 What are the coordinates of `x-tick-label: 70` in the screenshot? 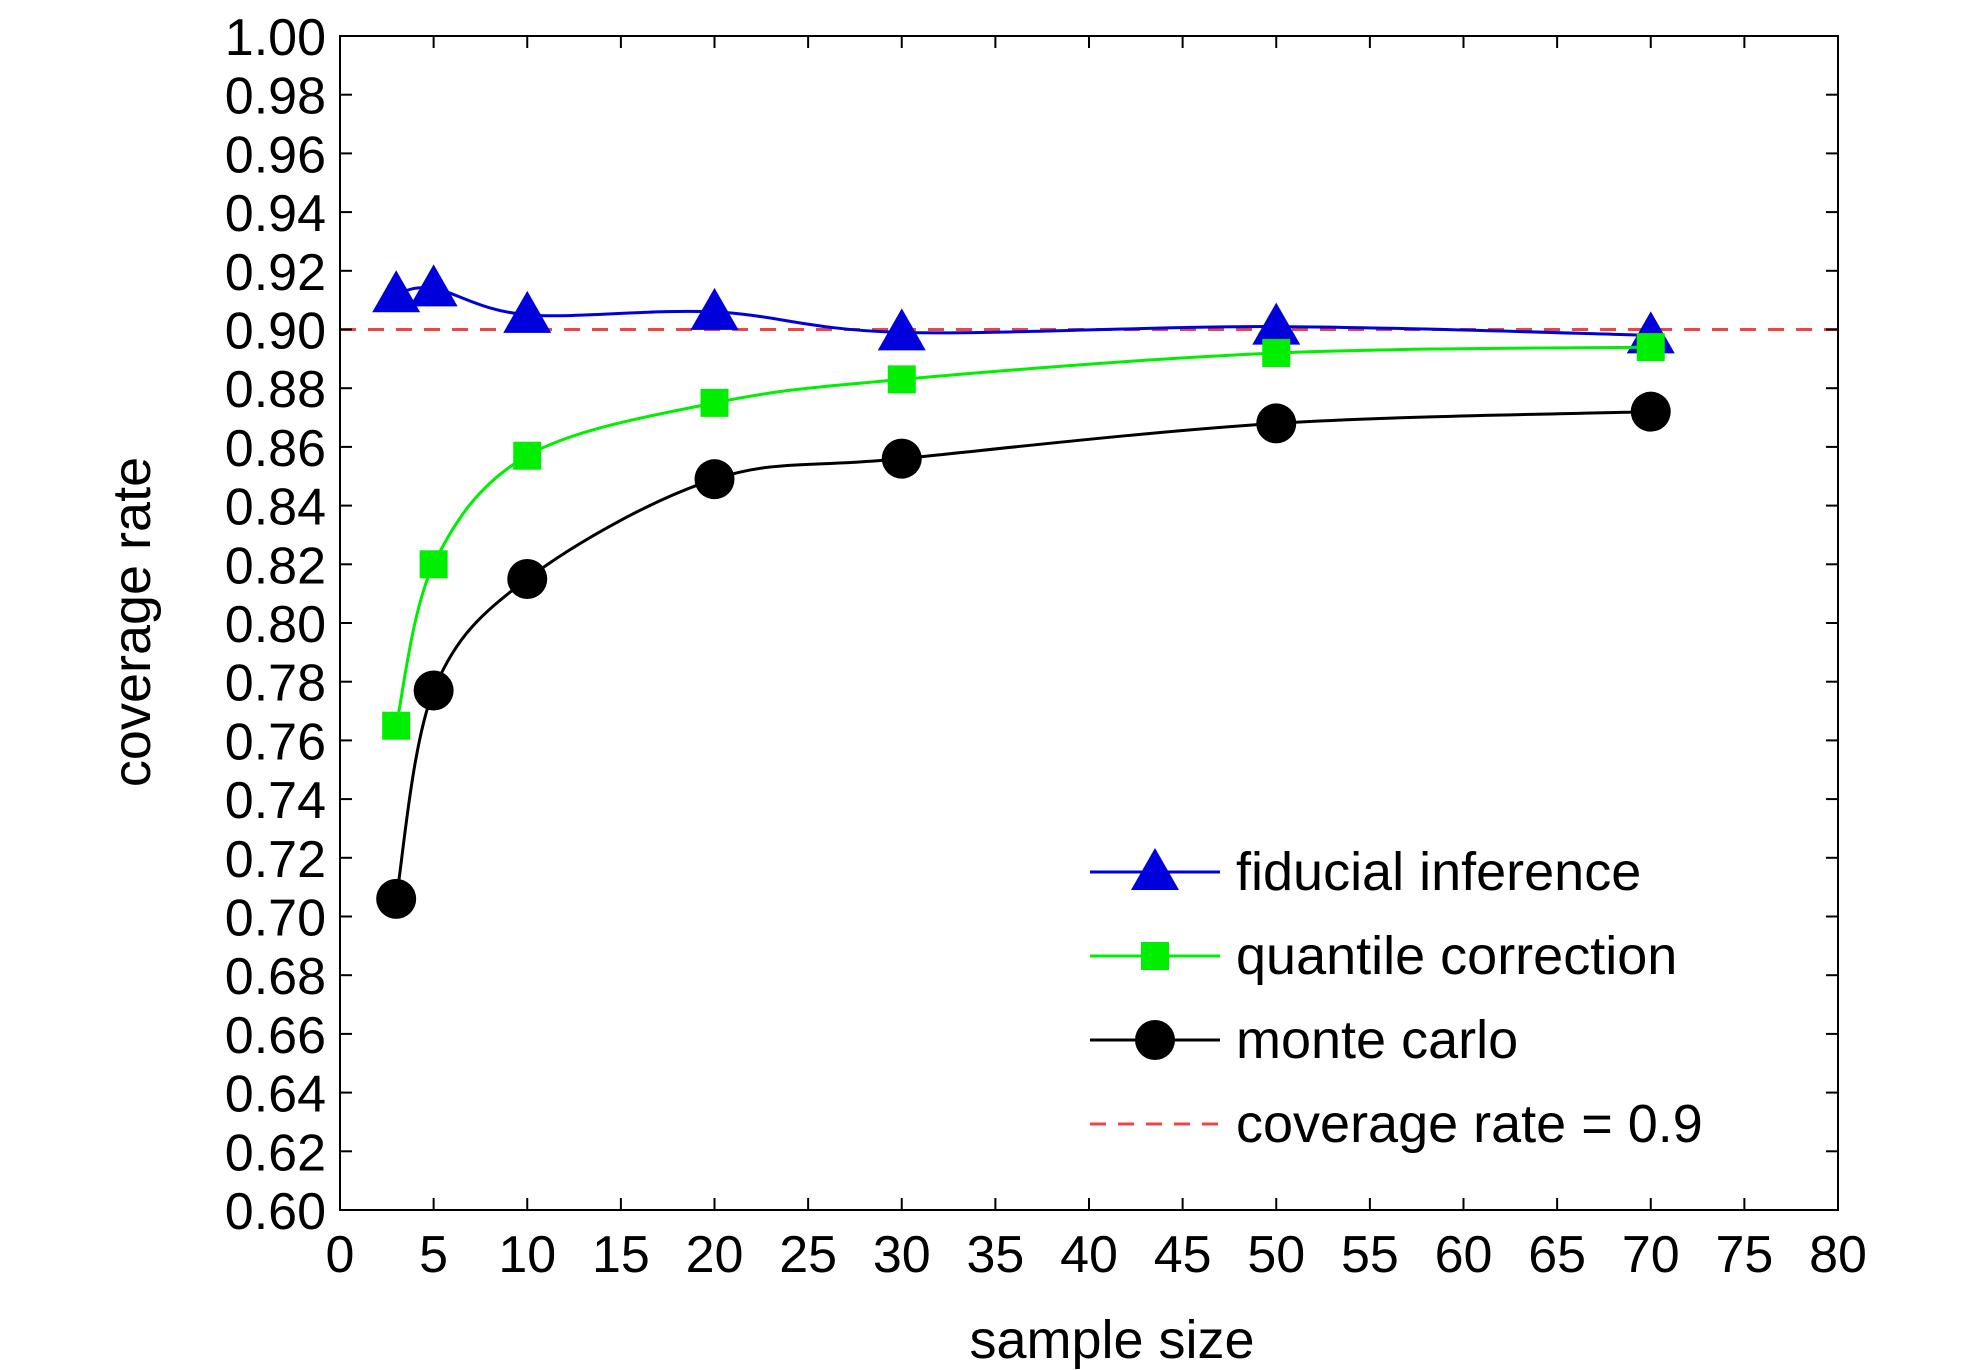 It's located at (1651, 1255).